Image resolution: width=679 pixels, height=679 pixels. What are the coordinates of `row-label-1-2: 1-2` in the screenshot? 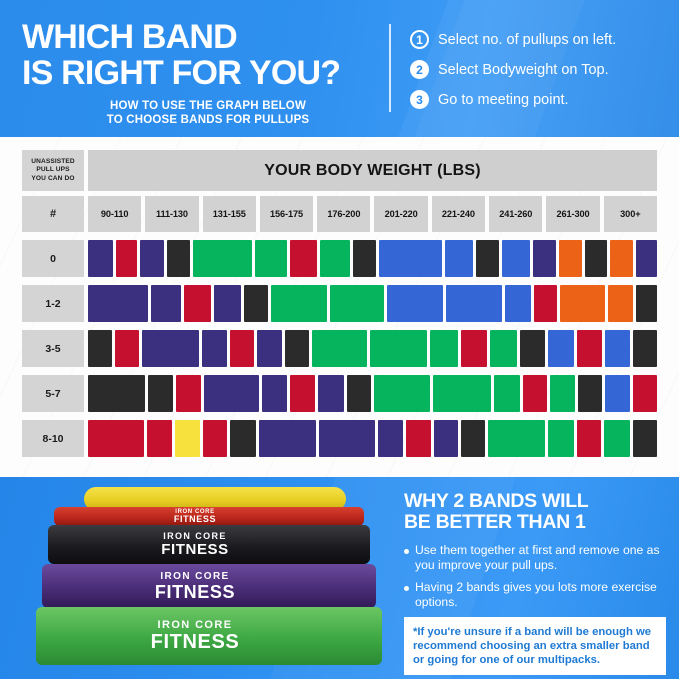 It's located at (53, 303).